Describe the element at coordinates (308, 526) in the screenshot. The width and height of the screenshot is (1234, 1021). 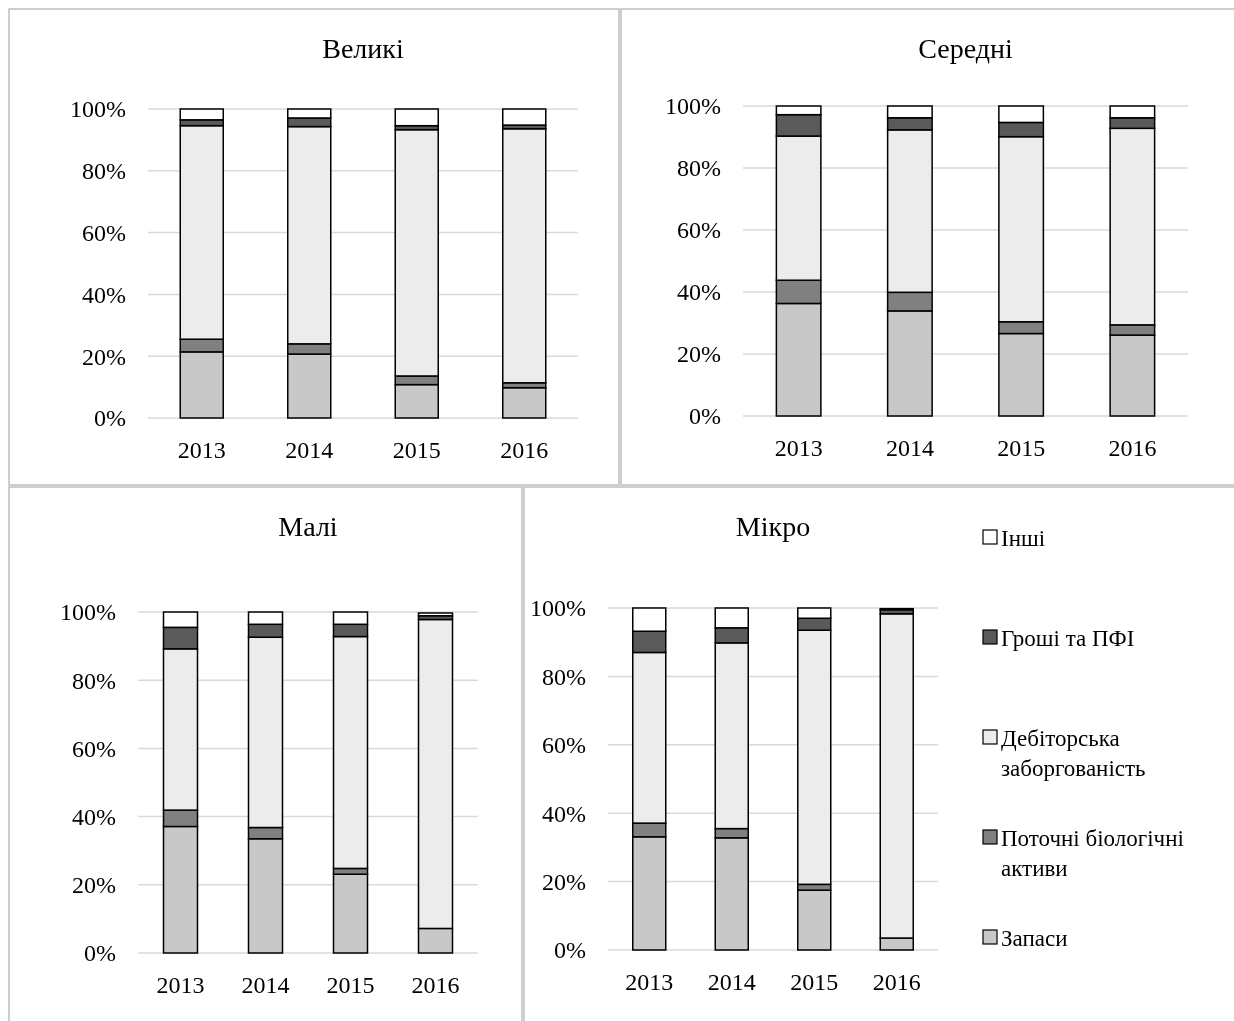
I see `chart-title: Малі` at that location.